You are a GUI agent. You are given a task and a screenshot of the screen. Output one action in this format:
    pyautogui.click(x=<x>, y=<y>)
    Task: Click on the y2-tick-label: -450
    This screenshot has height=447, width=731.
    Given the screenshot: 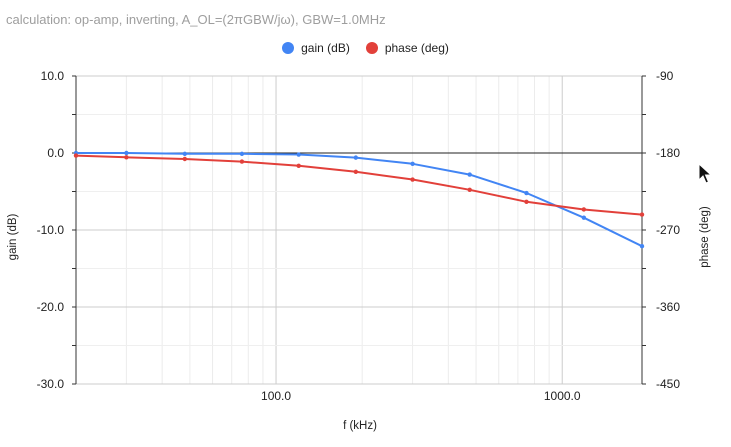 What is the action you would take?
    pyautogui.click(x=668, y=384)
    